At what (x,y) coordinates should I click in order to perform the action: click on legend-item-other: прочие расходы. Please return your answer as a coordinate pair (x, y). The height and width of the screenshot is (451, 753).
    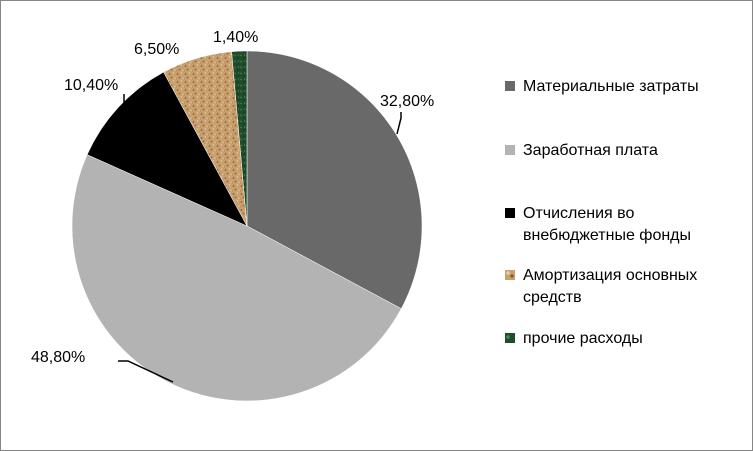
    Looking at the image, I should click on (625, 339).